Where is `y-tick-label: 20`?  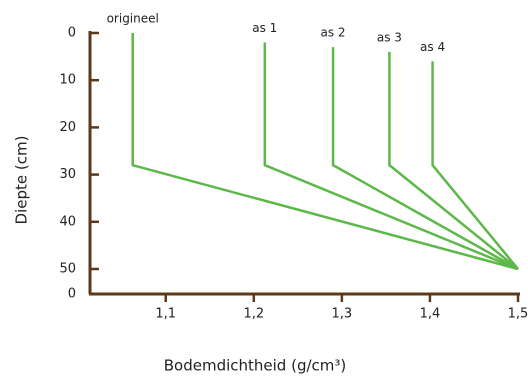 y-tick-label: 20 is located at coordinates (67, 127).